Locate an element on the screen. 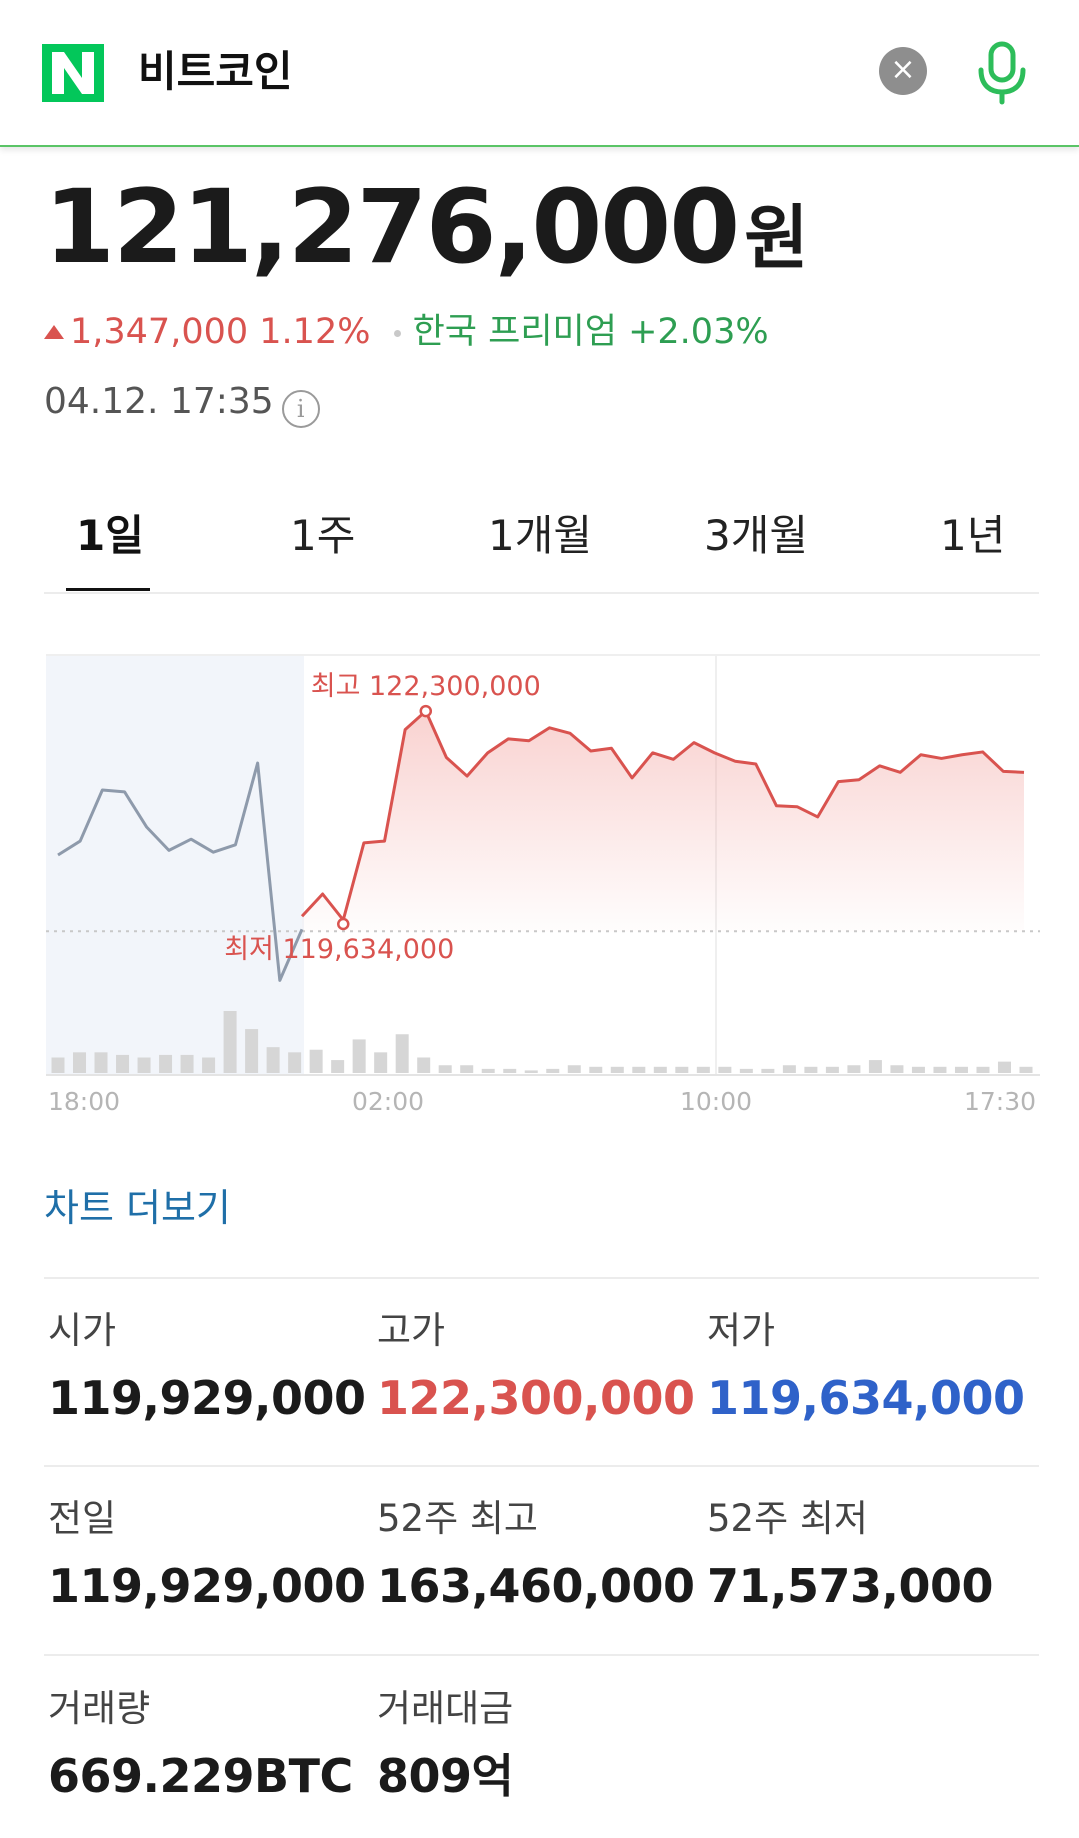  low-annotation: 최저 119,634,000 is located at coordinates (339, 949).